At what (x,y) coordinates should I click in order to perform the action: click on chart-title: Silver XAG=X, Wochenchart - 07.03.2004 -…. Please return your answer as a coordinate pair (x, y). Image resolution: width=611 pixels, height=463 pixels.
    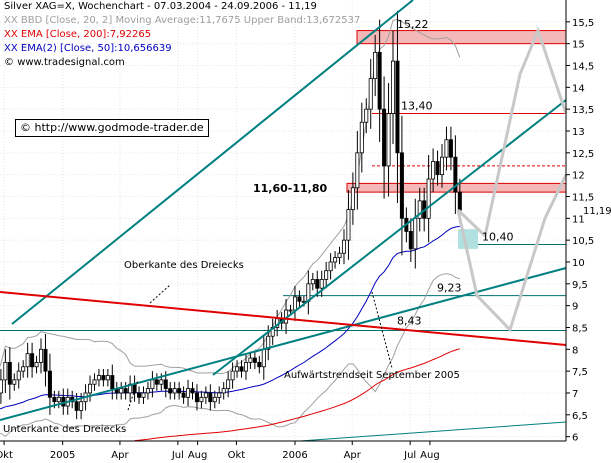
    Looking at the image, I should click on (160, 6).